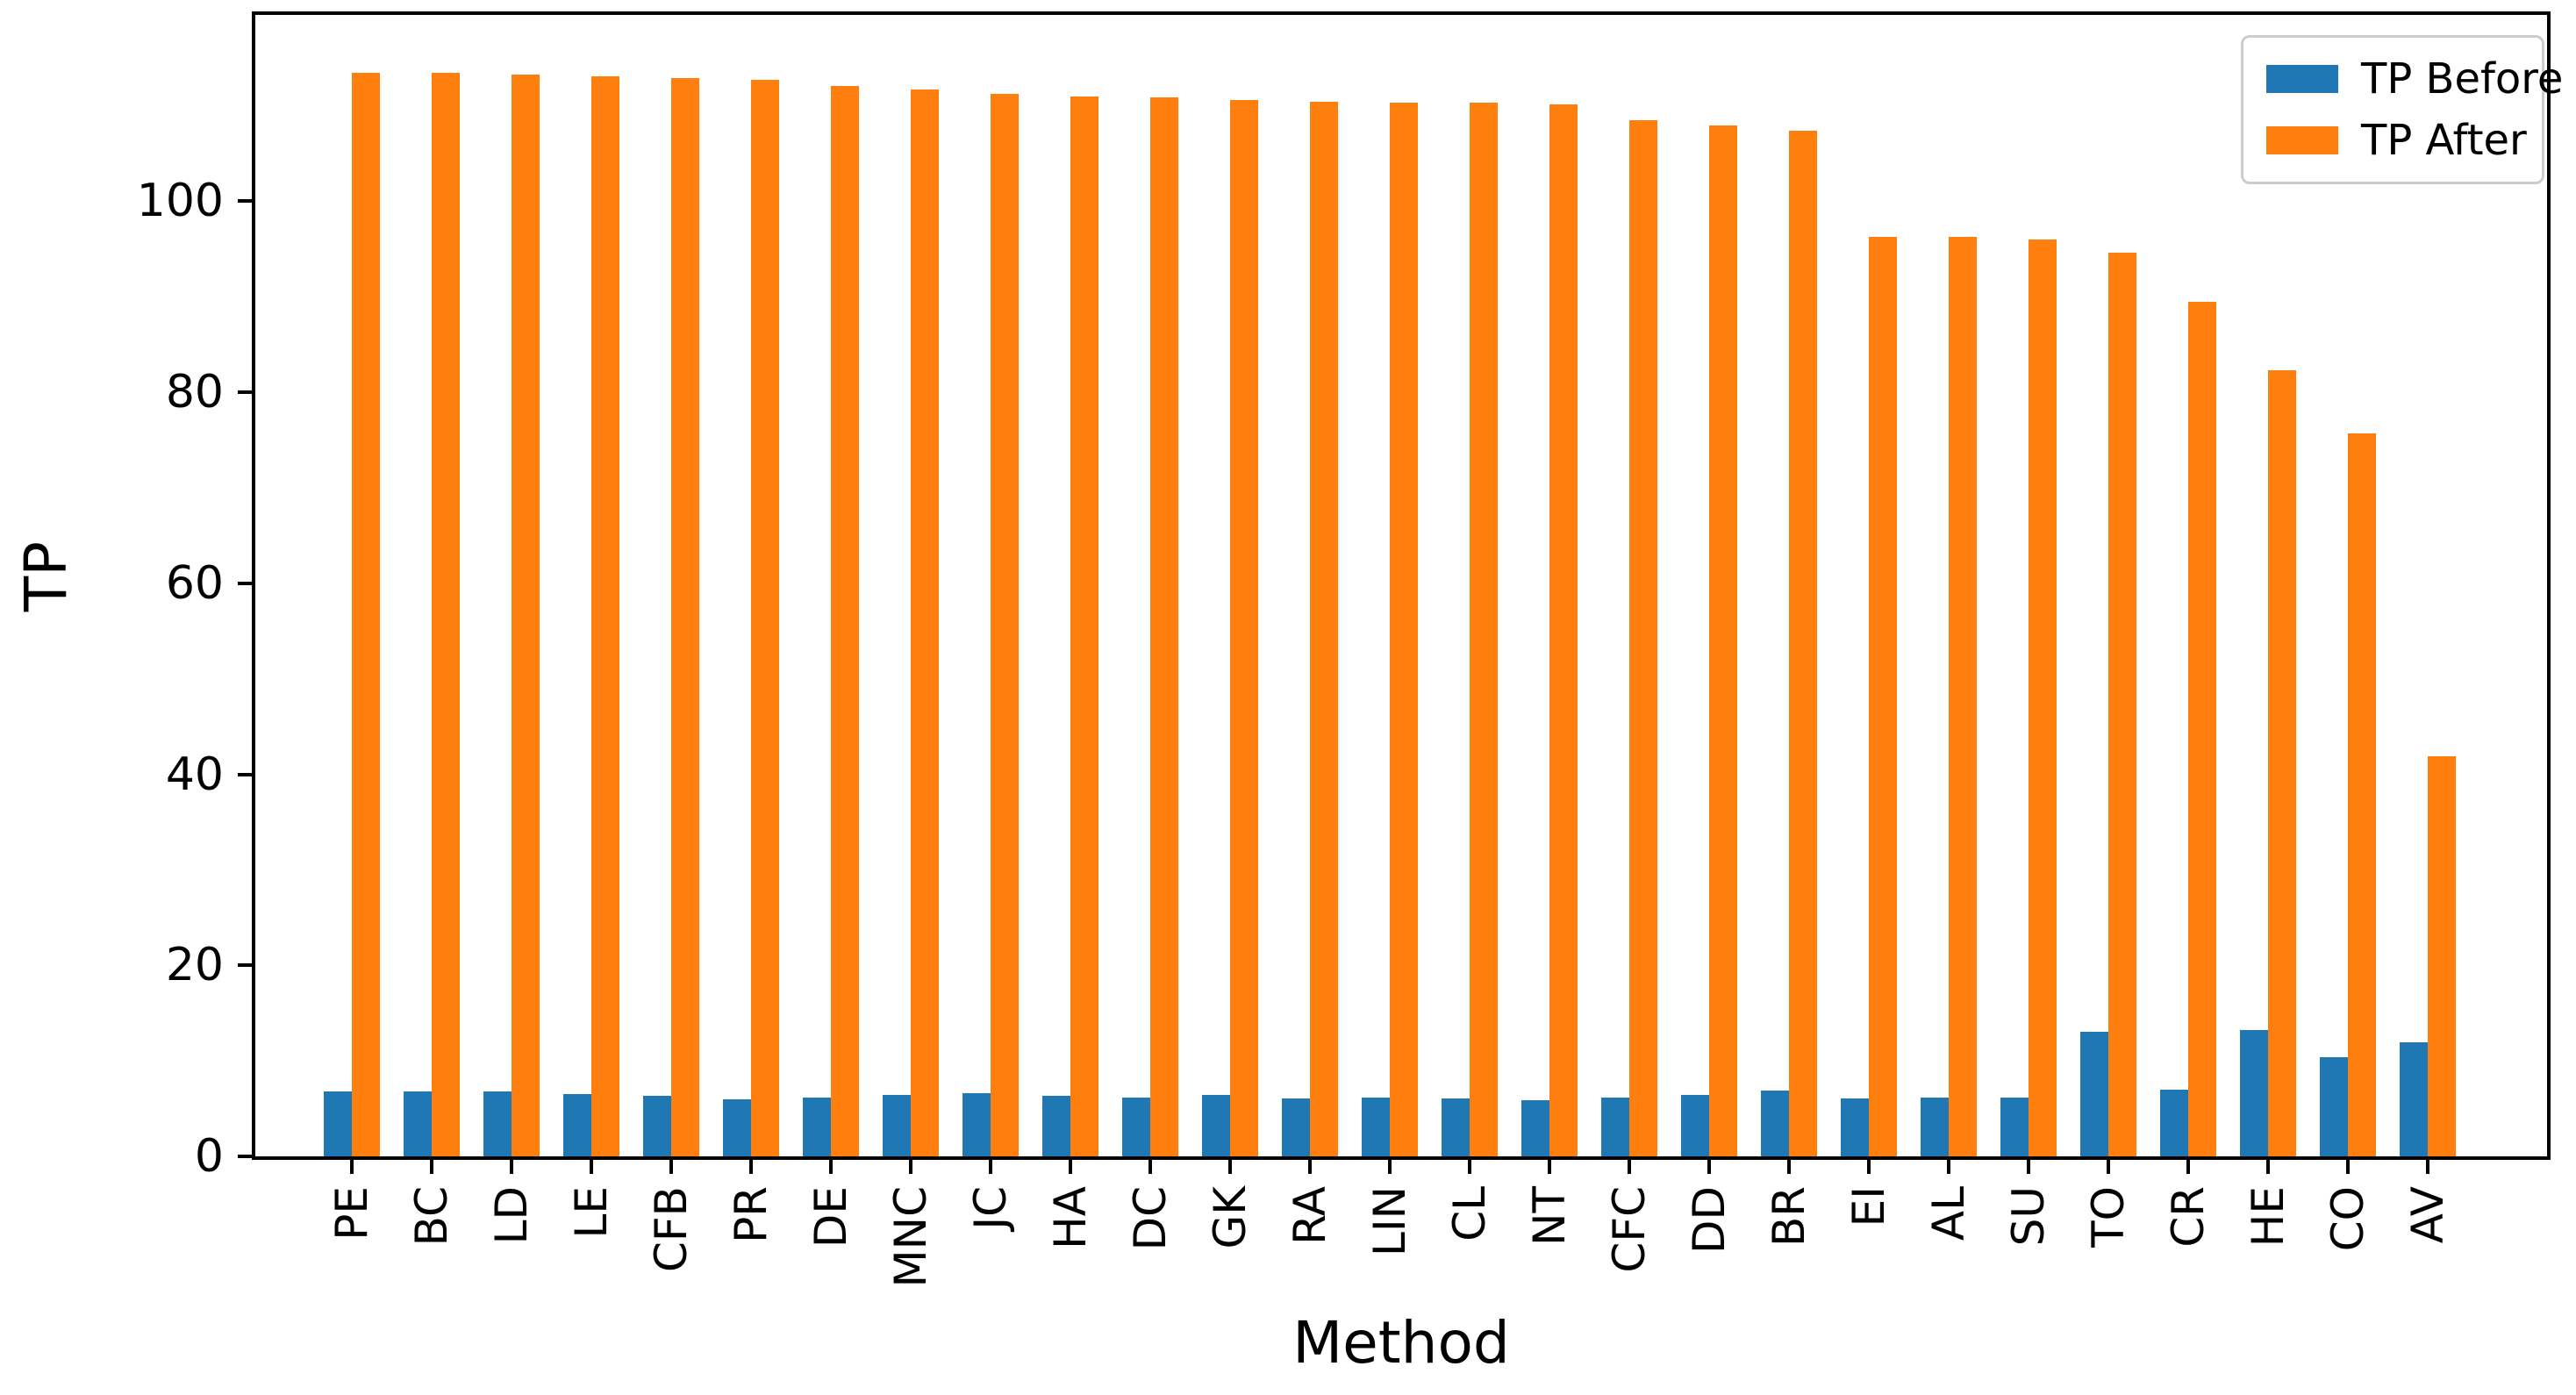  What do you see at coordinates (2188, 1217) in the screenshot?
I see `x-tick-label-CR: CR` at bounding box center [2188, 1217].